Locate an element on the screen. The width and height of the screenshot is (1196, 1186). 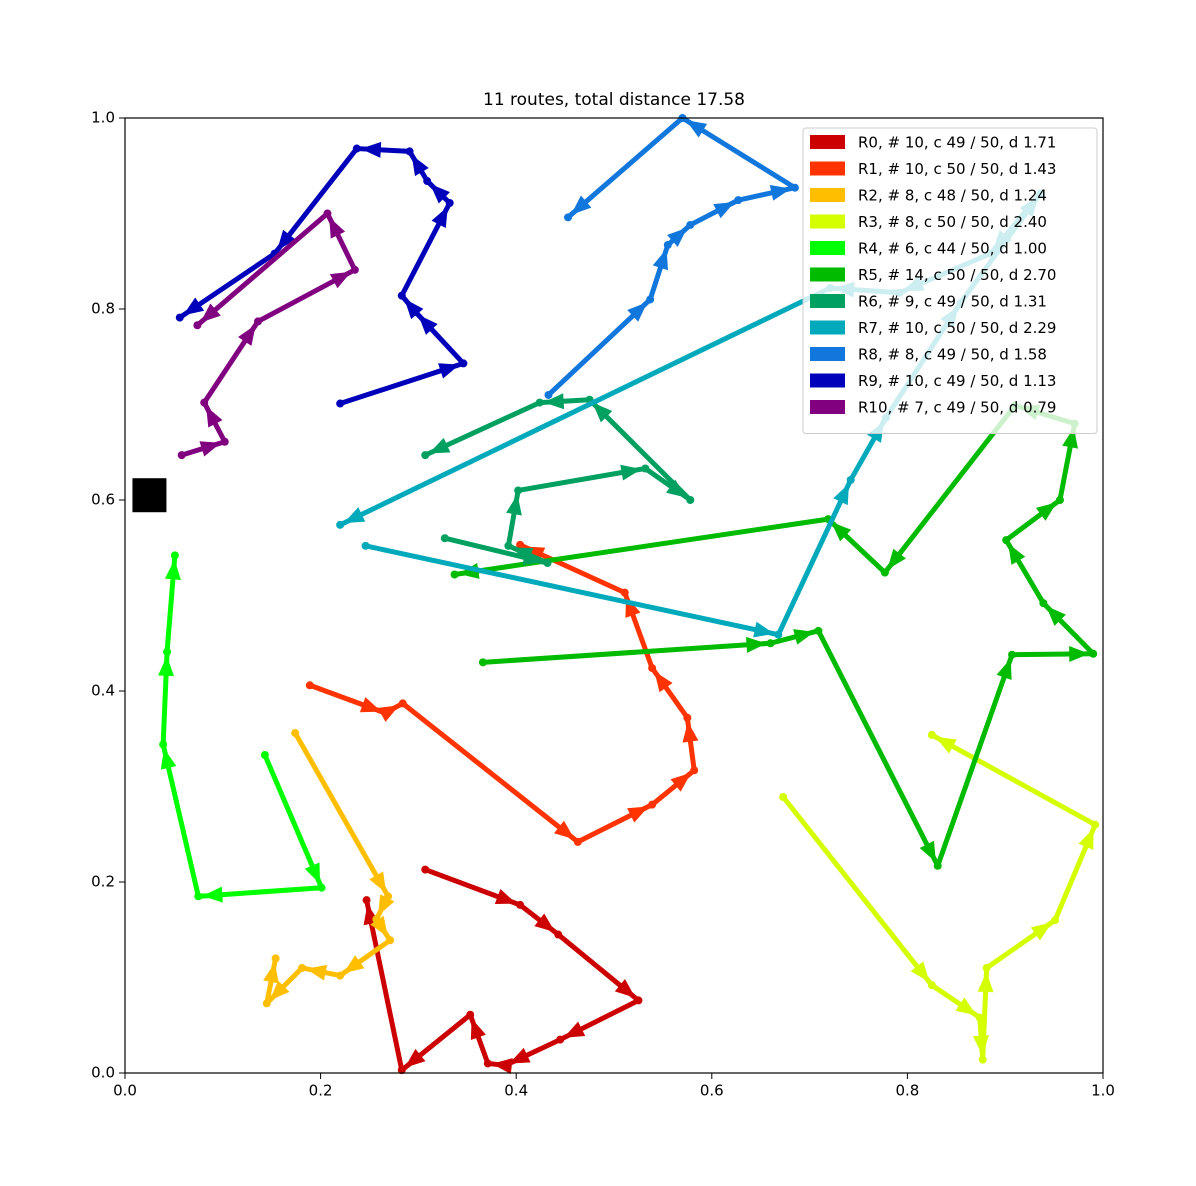
legend-label: R9, # 10, c 49 / 50, d 1.13 is located at coordinates (957, 381).